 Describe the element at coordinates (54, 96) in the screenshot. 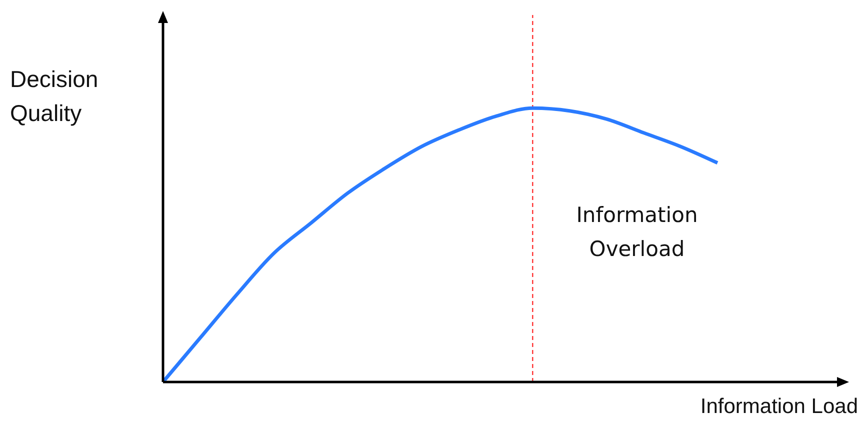

I see `y-axis-title: Decision Quality` at that location.